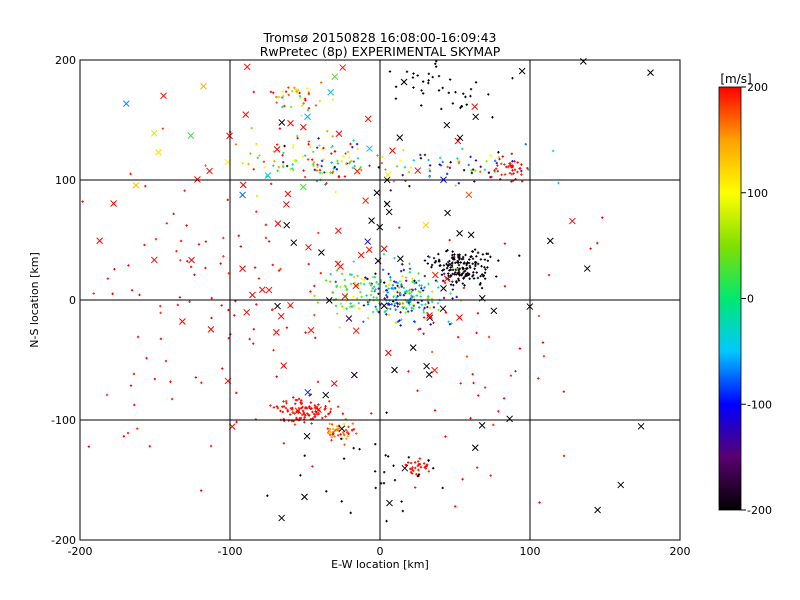 This screenshot has height=600, width=800. Describe the element at coordinates (63, 420) in the screenshot. I see `y-tick-label: -100` at that location.